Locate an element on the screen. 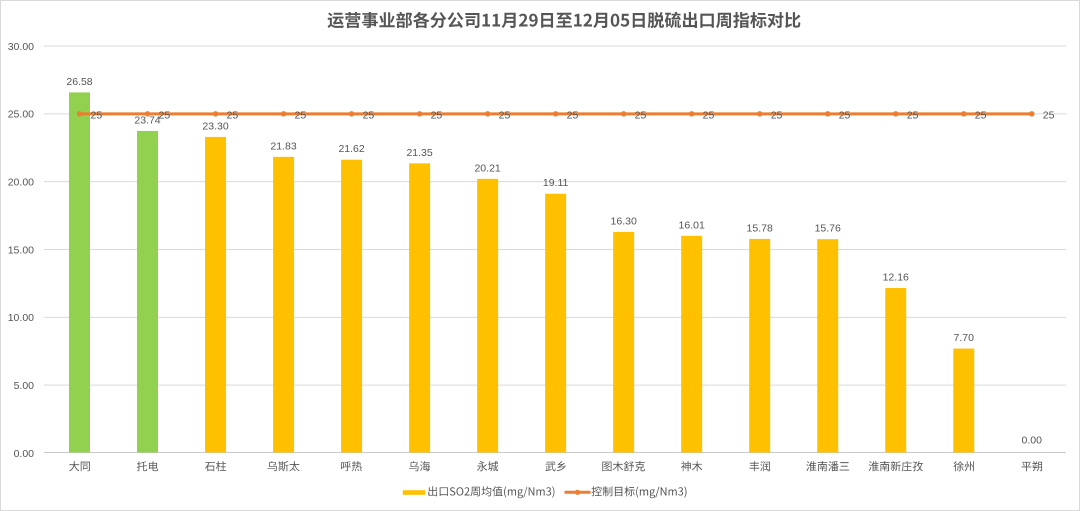 Image resolution: width=1080 pixels, height=511 pixels. svg-text: 23.74 is located at coordinates (147, 120).